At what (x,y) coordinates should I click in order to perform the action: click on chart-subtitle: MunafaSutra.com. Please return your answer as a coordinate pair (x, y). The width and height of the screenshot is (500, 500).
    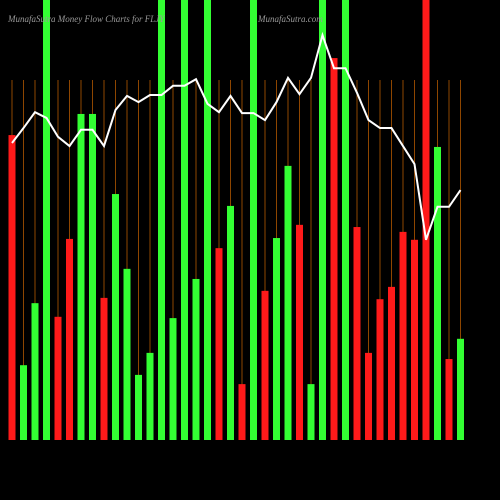
    Looking at the image, I should click on (290, 19).